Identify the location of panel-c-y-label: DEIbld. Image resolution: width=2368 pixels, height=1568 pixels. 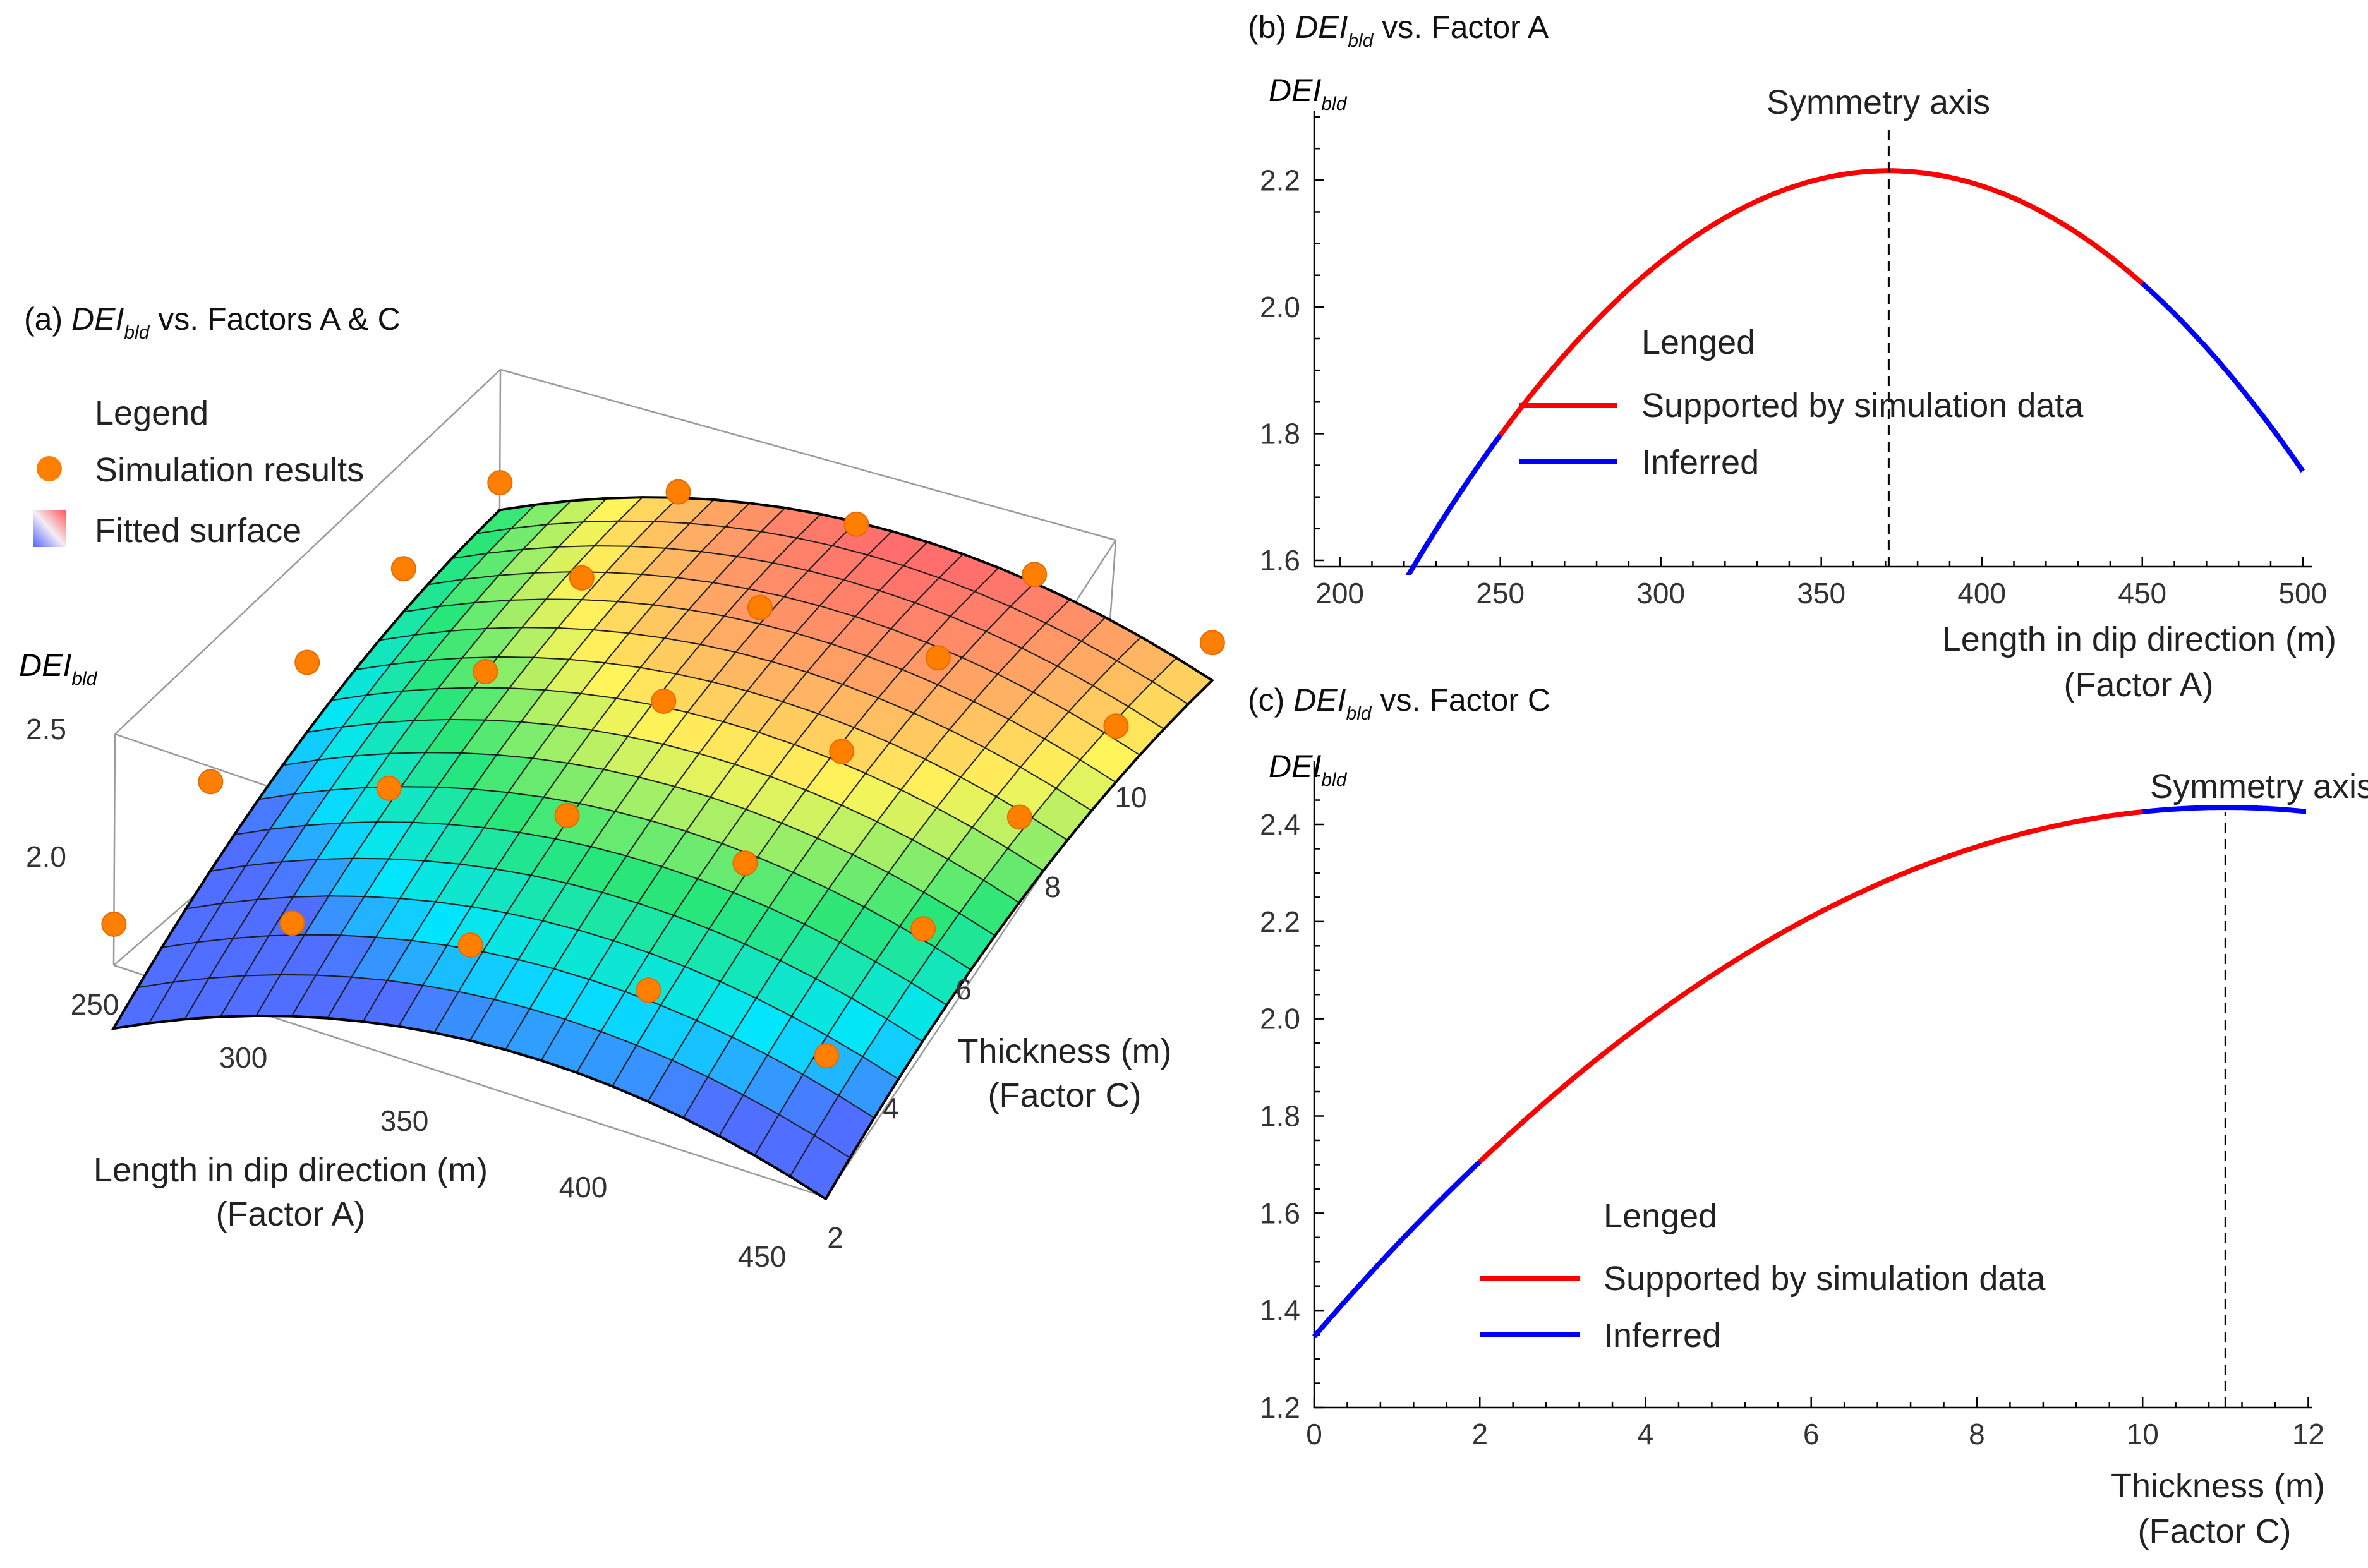
(1308, 769).